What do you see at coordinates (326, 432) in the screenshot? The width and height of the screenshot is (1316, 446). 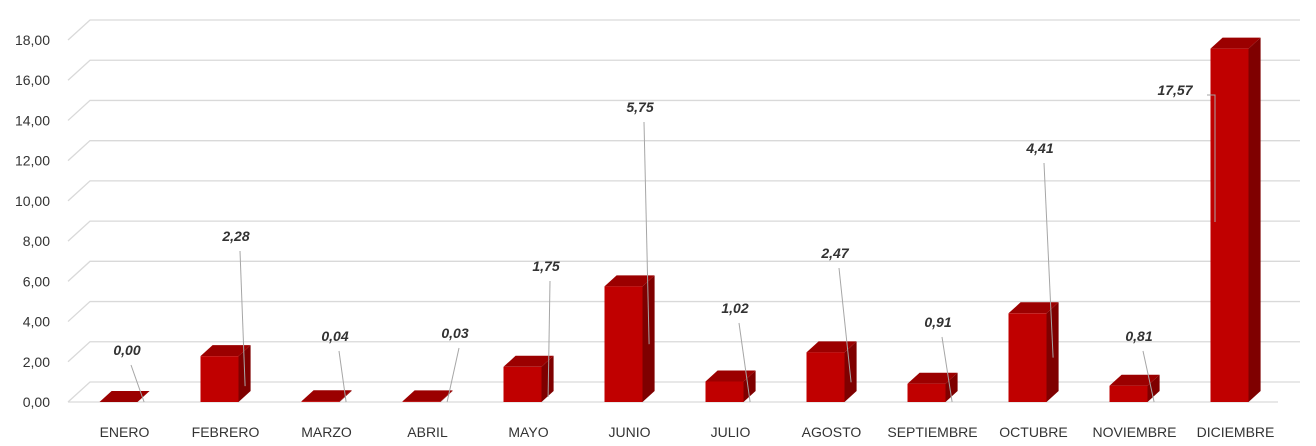 I see `x-tick-label: MARZO` at bounding box center [326, 432].